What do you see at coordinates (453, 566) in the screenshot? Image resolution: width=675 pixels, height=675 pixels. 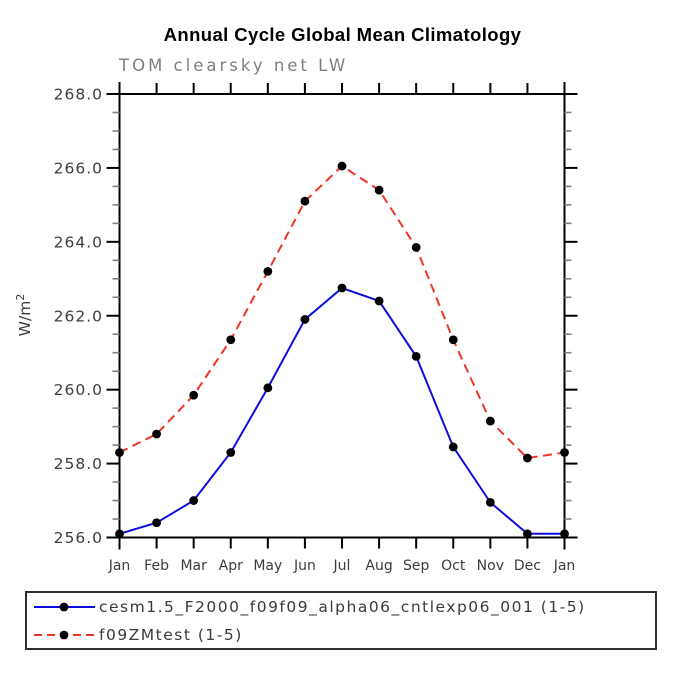 I see `month-label: Oct` at bounding box center [453, 566].